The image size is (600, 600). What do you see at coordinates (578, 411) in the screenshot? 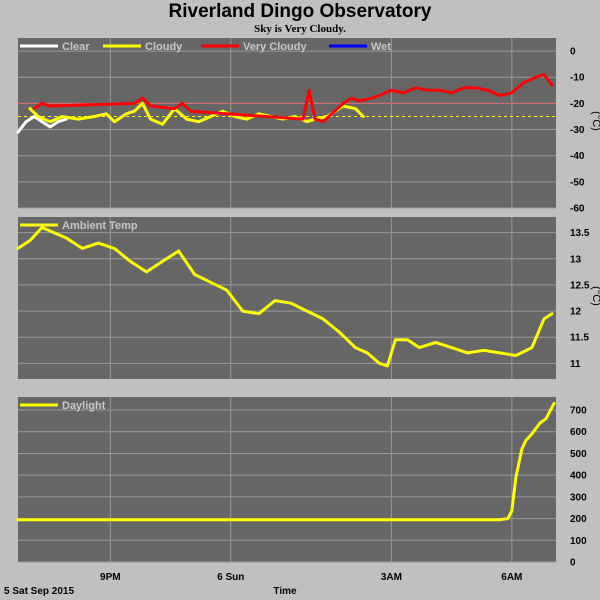
I see `y-tick-label-daylight: 700` at bounding box center [578, 411].